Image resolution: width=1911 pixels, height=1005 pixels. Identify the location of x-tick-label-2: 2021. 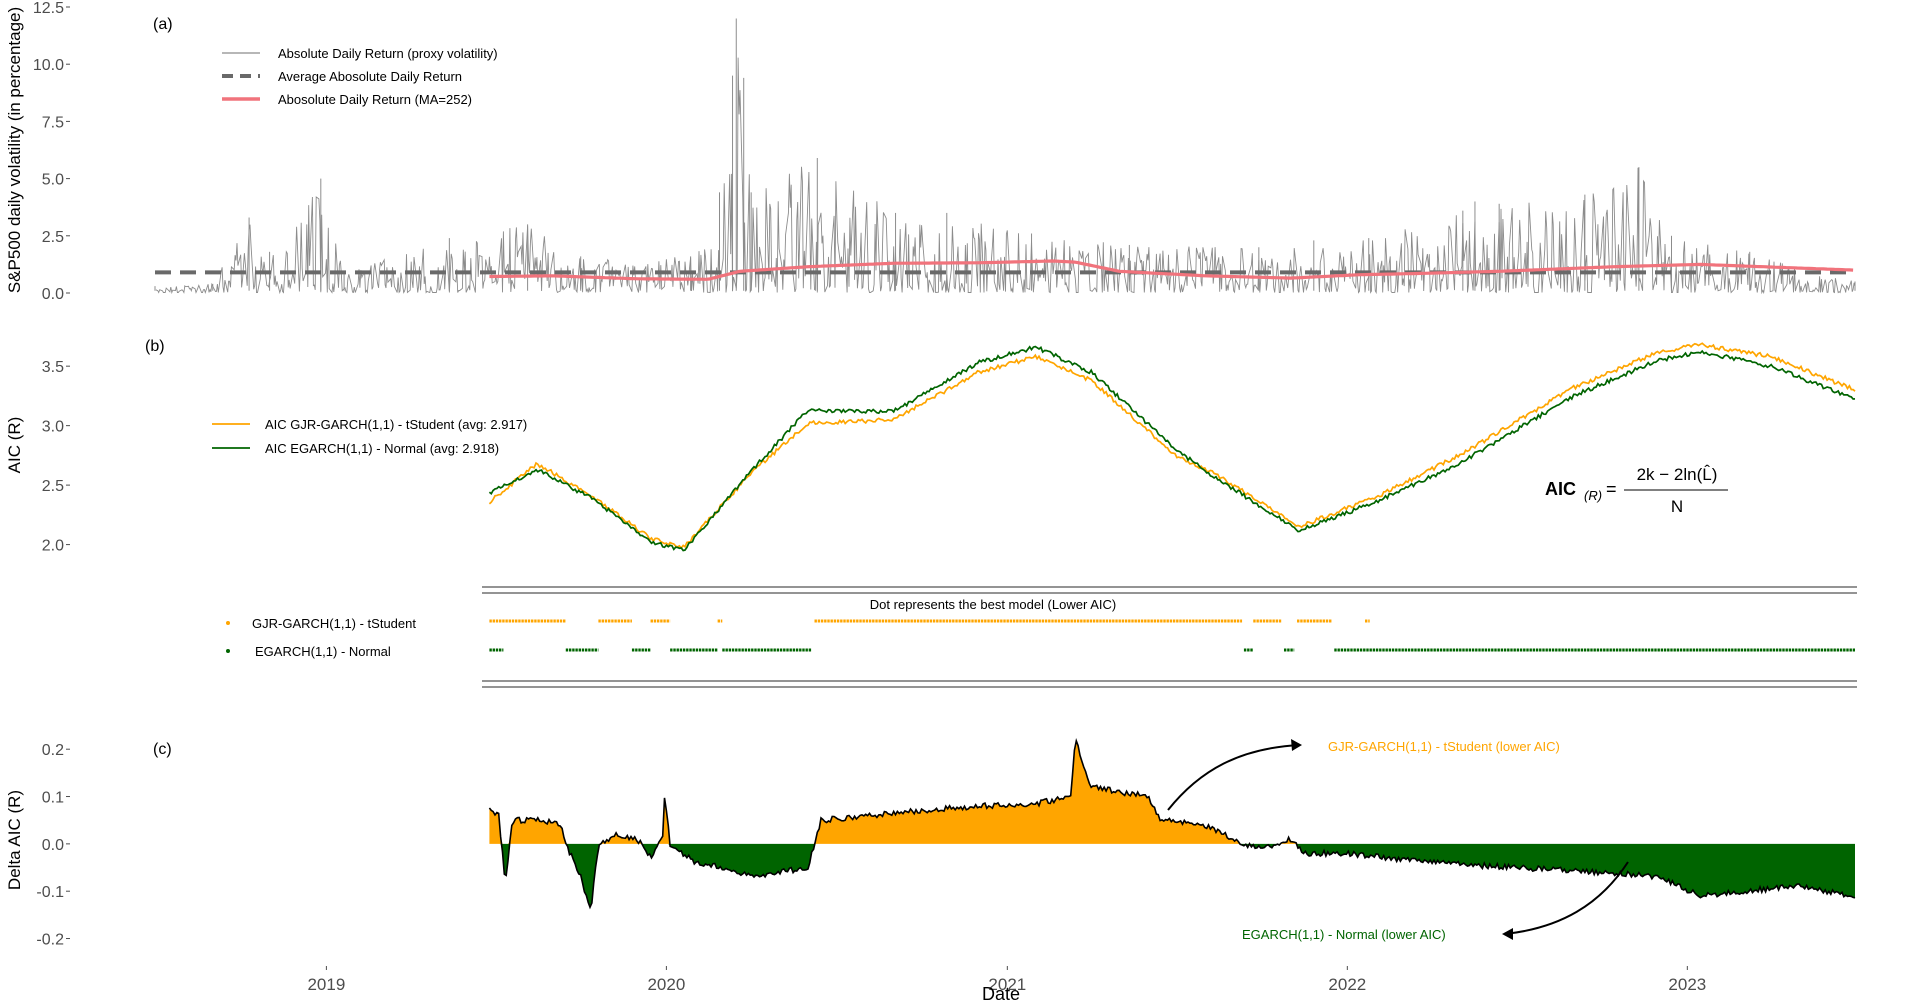
(1007, 984).